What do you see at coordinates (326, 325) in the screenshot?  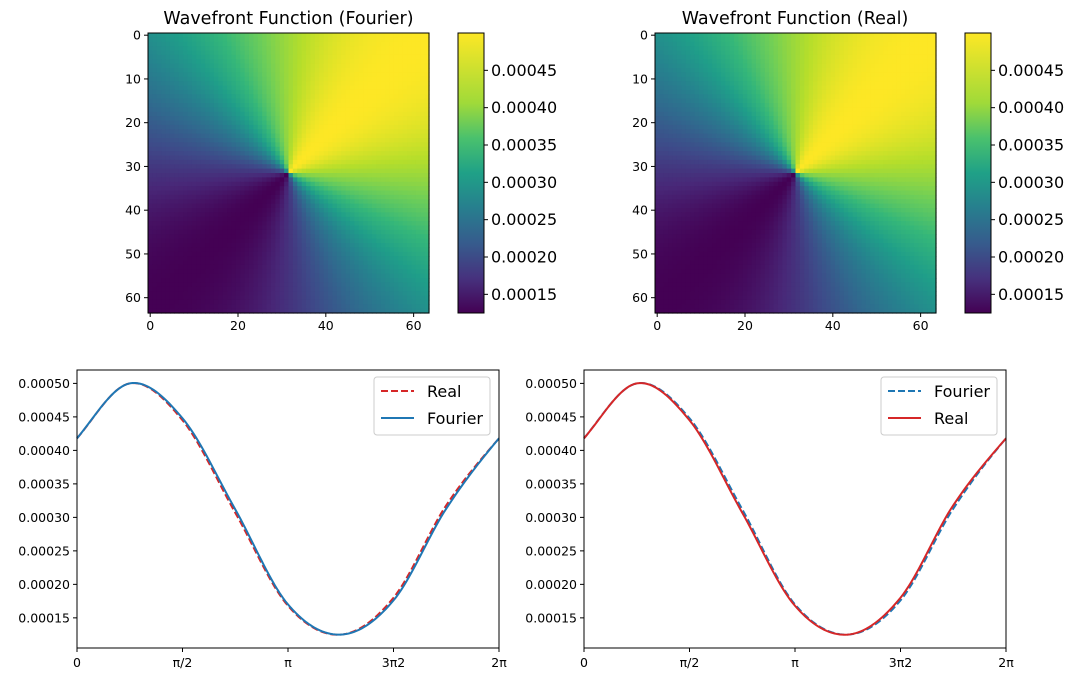 I see `x-tick-label: 40` at bounding box center [326, 325].